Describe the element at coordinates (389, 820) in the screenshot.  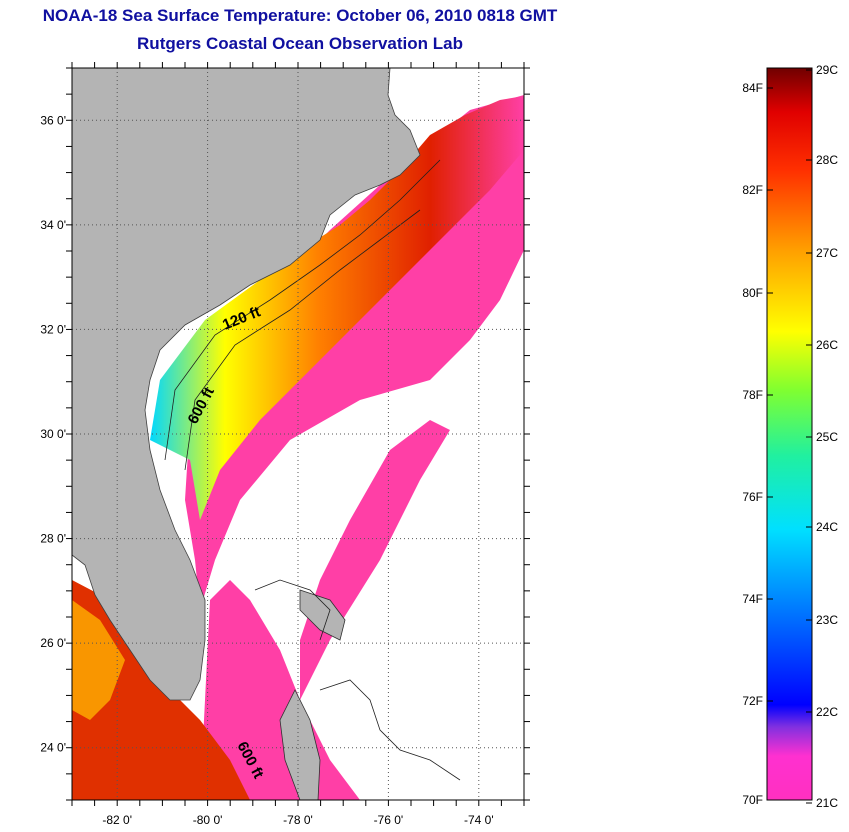
I see `lon-tick-label: -76 0'` at that location.